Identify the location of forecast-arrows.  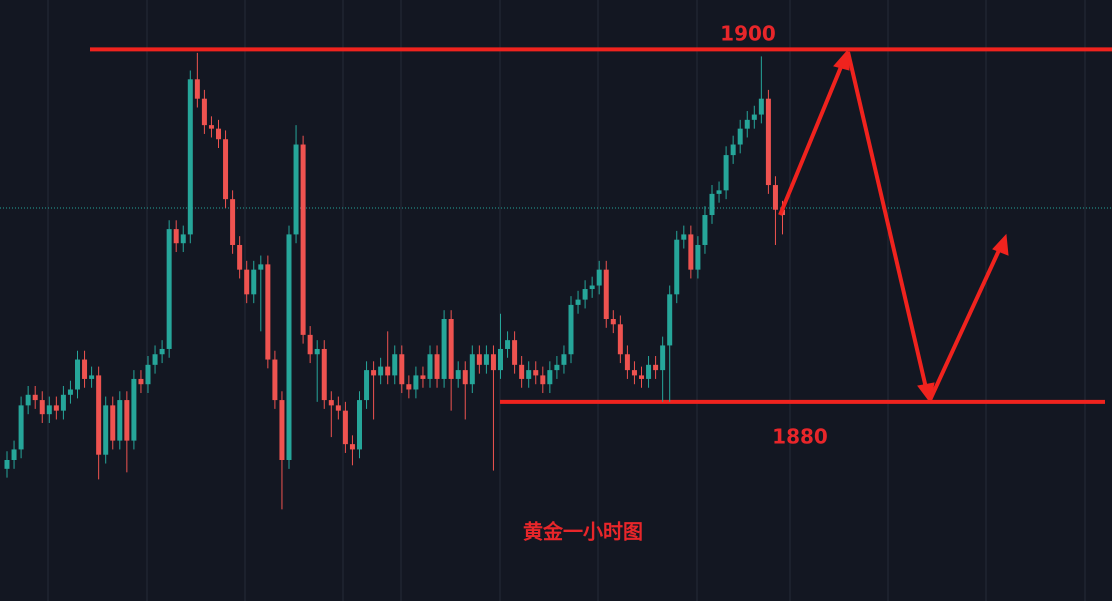
(893, 226).